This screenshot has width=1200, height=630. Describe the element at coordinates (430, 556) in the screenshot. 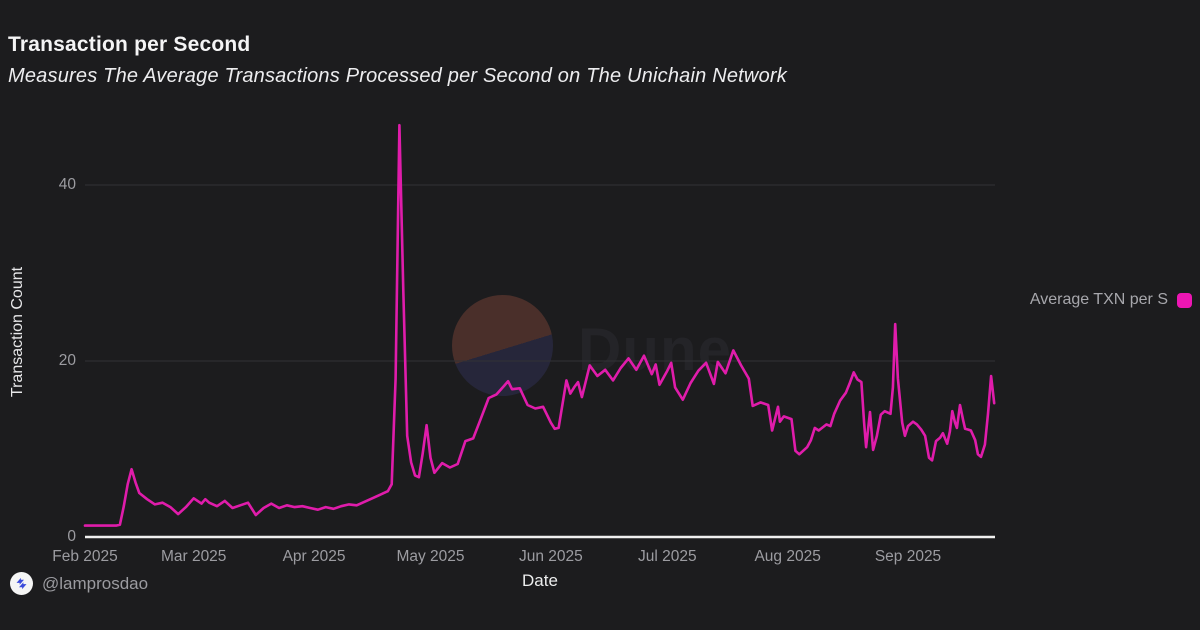

I see `x-tick-label: May 2025` at that location.